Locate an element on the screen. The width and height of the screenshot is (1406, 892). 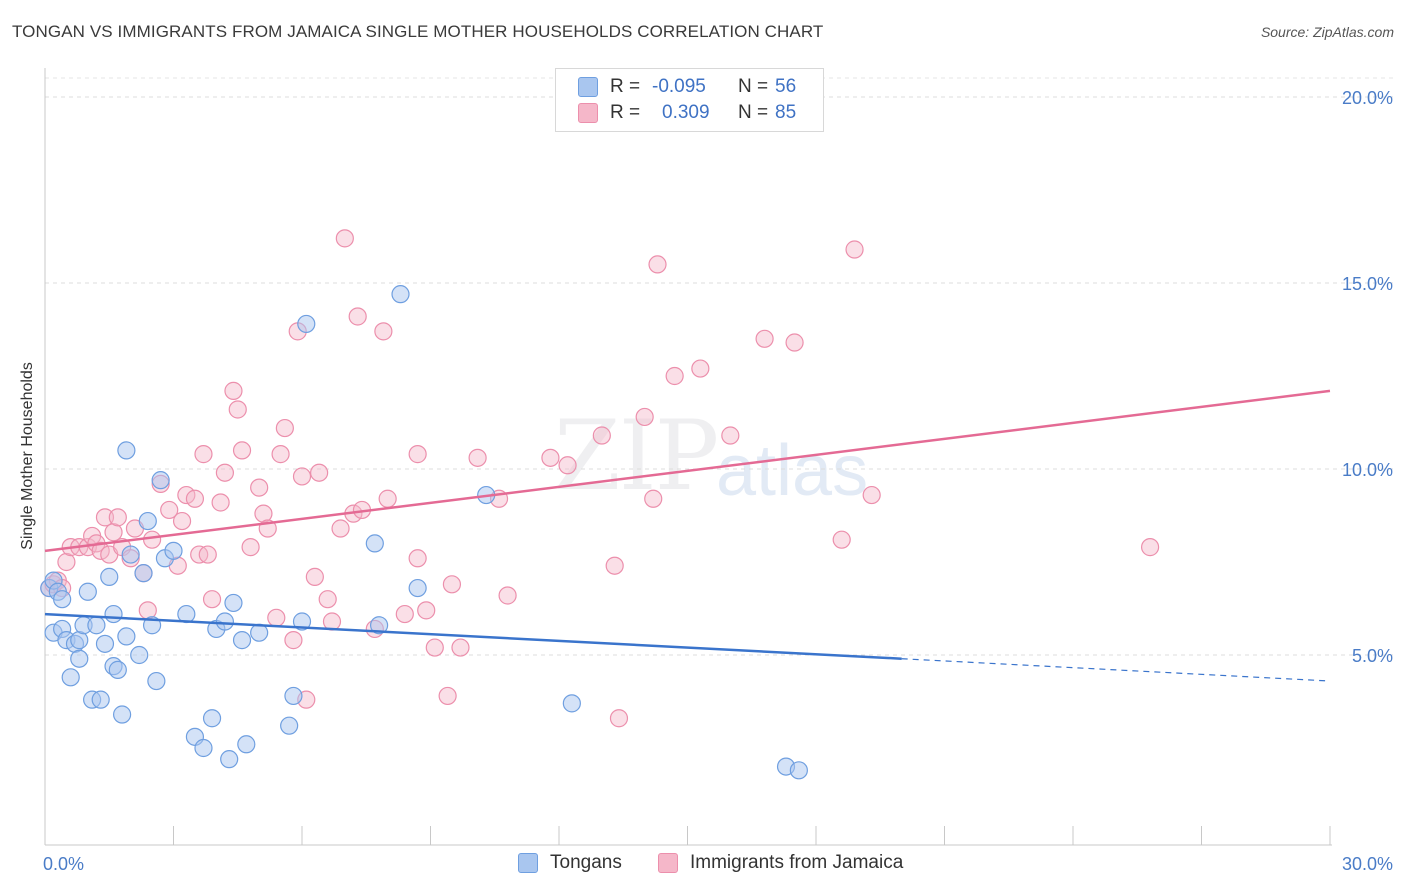
legend-row-jamaica: R = 0.309 N = 85 is located at coordinates (687, 113).